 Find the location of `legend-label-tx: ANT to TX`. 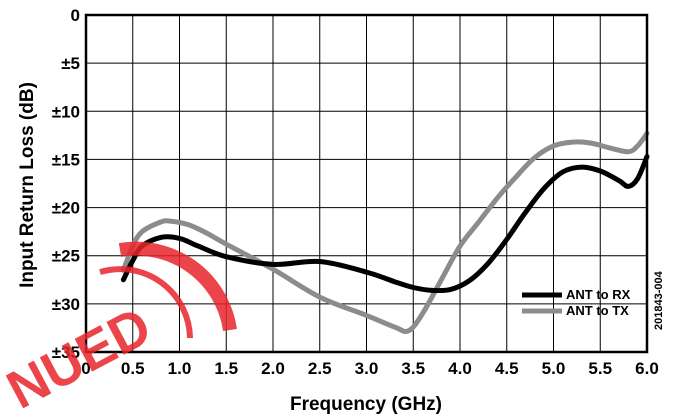

legend-label-tx: ANT to TX is located at coordinates (597, 310).